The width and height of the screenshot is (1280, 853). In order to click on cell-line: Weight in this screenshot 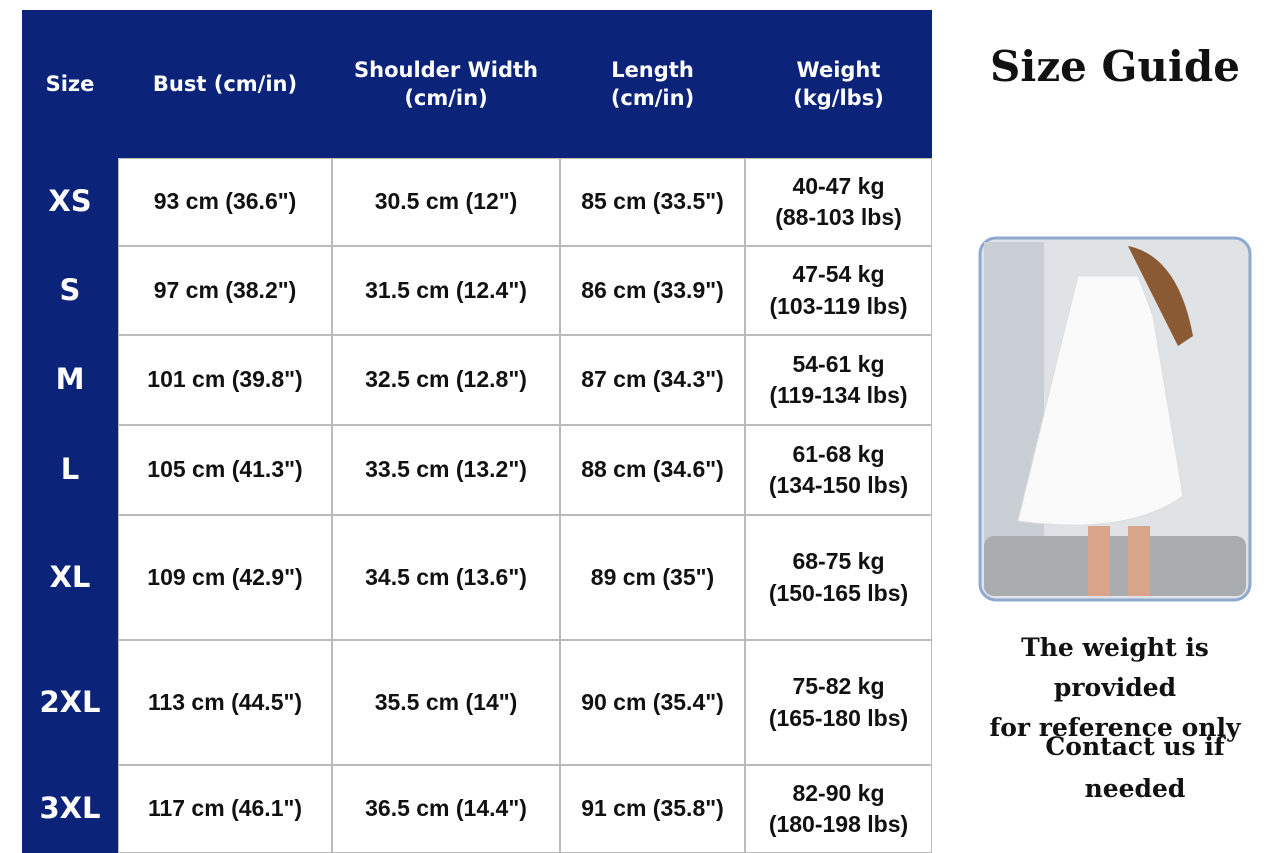, I will do `click(838, 69)`.